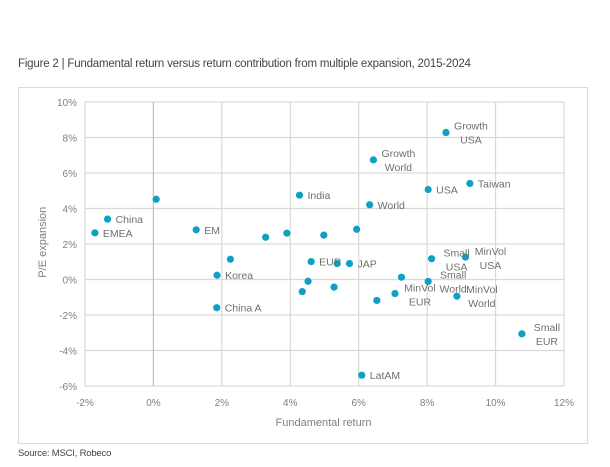 The height and width of the screenshot is (467, 610). Describe the element at coordinates (70, 210) in the screenshot. I see `y-tick-label: 4%` at that location.